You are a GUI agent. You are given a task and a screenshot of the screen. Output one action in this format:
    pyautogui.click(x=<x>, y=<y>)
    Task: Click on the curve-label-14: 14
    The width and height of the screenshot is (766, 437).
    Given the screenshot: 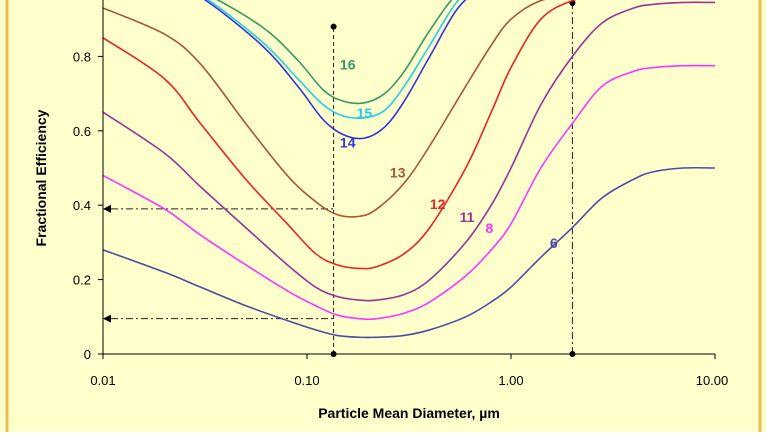 What is the action you would take?
    pyautogui.click(x=348, y=143)
    